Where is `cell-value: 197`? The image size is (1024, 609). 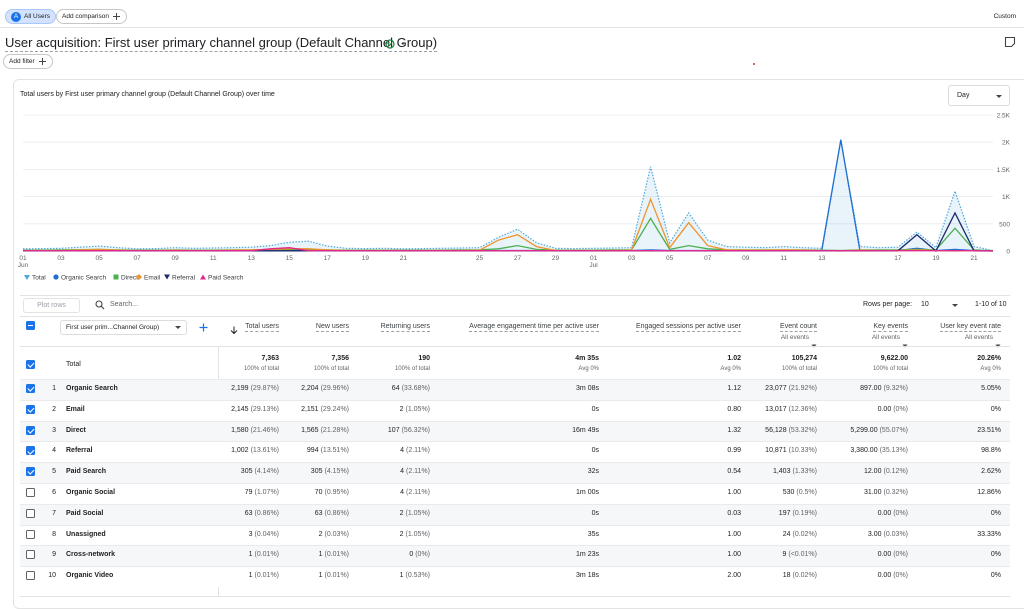
cell-value: 197 is located at coordinates (784, 513).